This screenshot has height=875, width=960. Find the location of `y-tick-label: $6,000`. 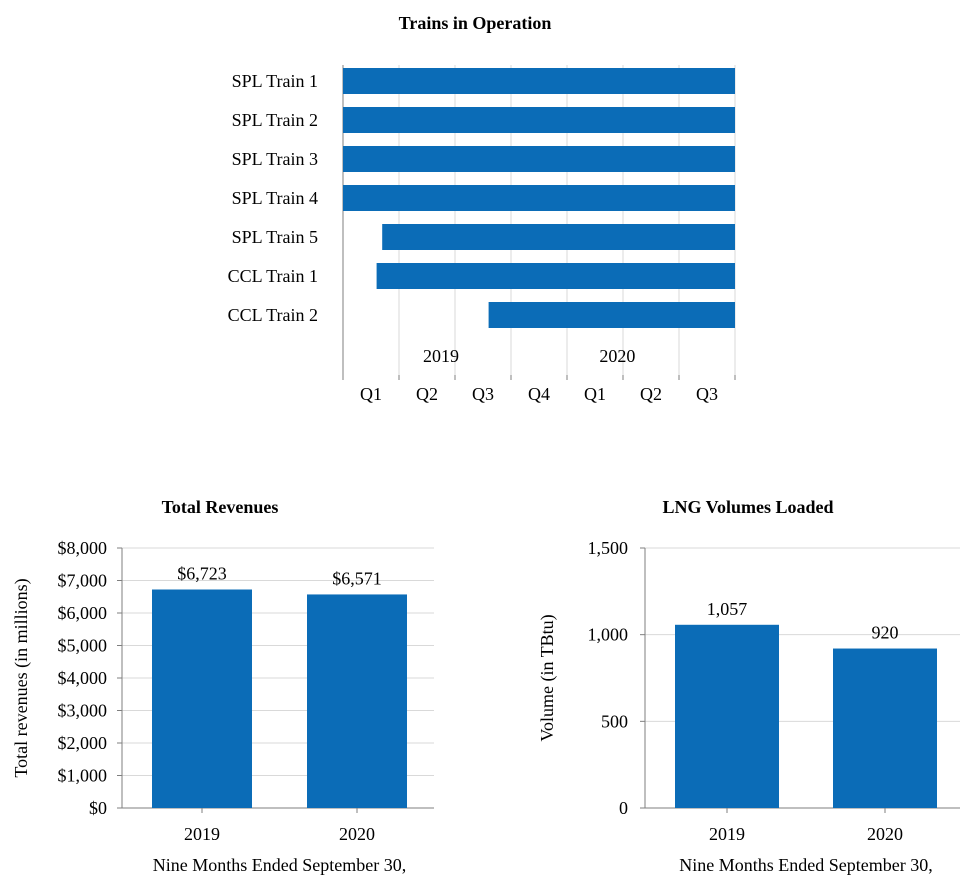

y-tick-label: $6,000 is located at coordinates (83, 613).